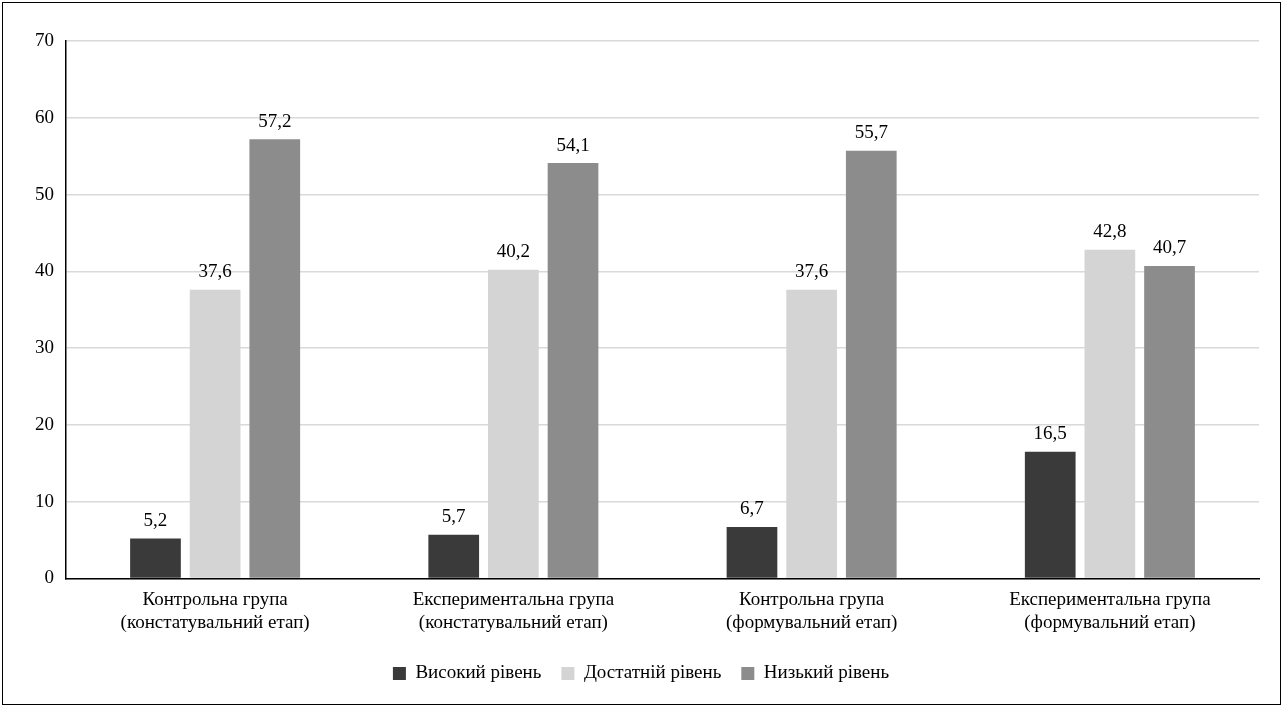 The image size is (1285, 709). Describe the element at coordinates (44, 116) in the screenshot. I see `y-tick-label: 60` at that location.